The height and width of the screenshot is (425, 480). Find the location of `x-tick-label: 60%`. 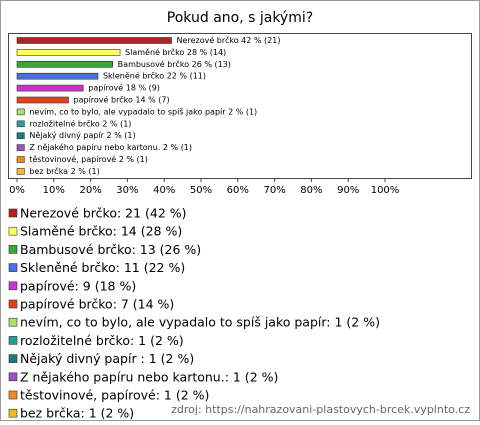

x-tick-label: 60% is located at coordinates (238, 190).